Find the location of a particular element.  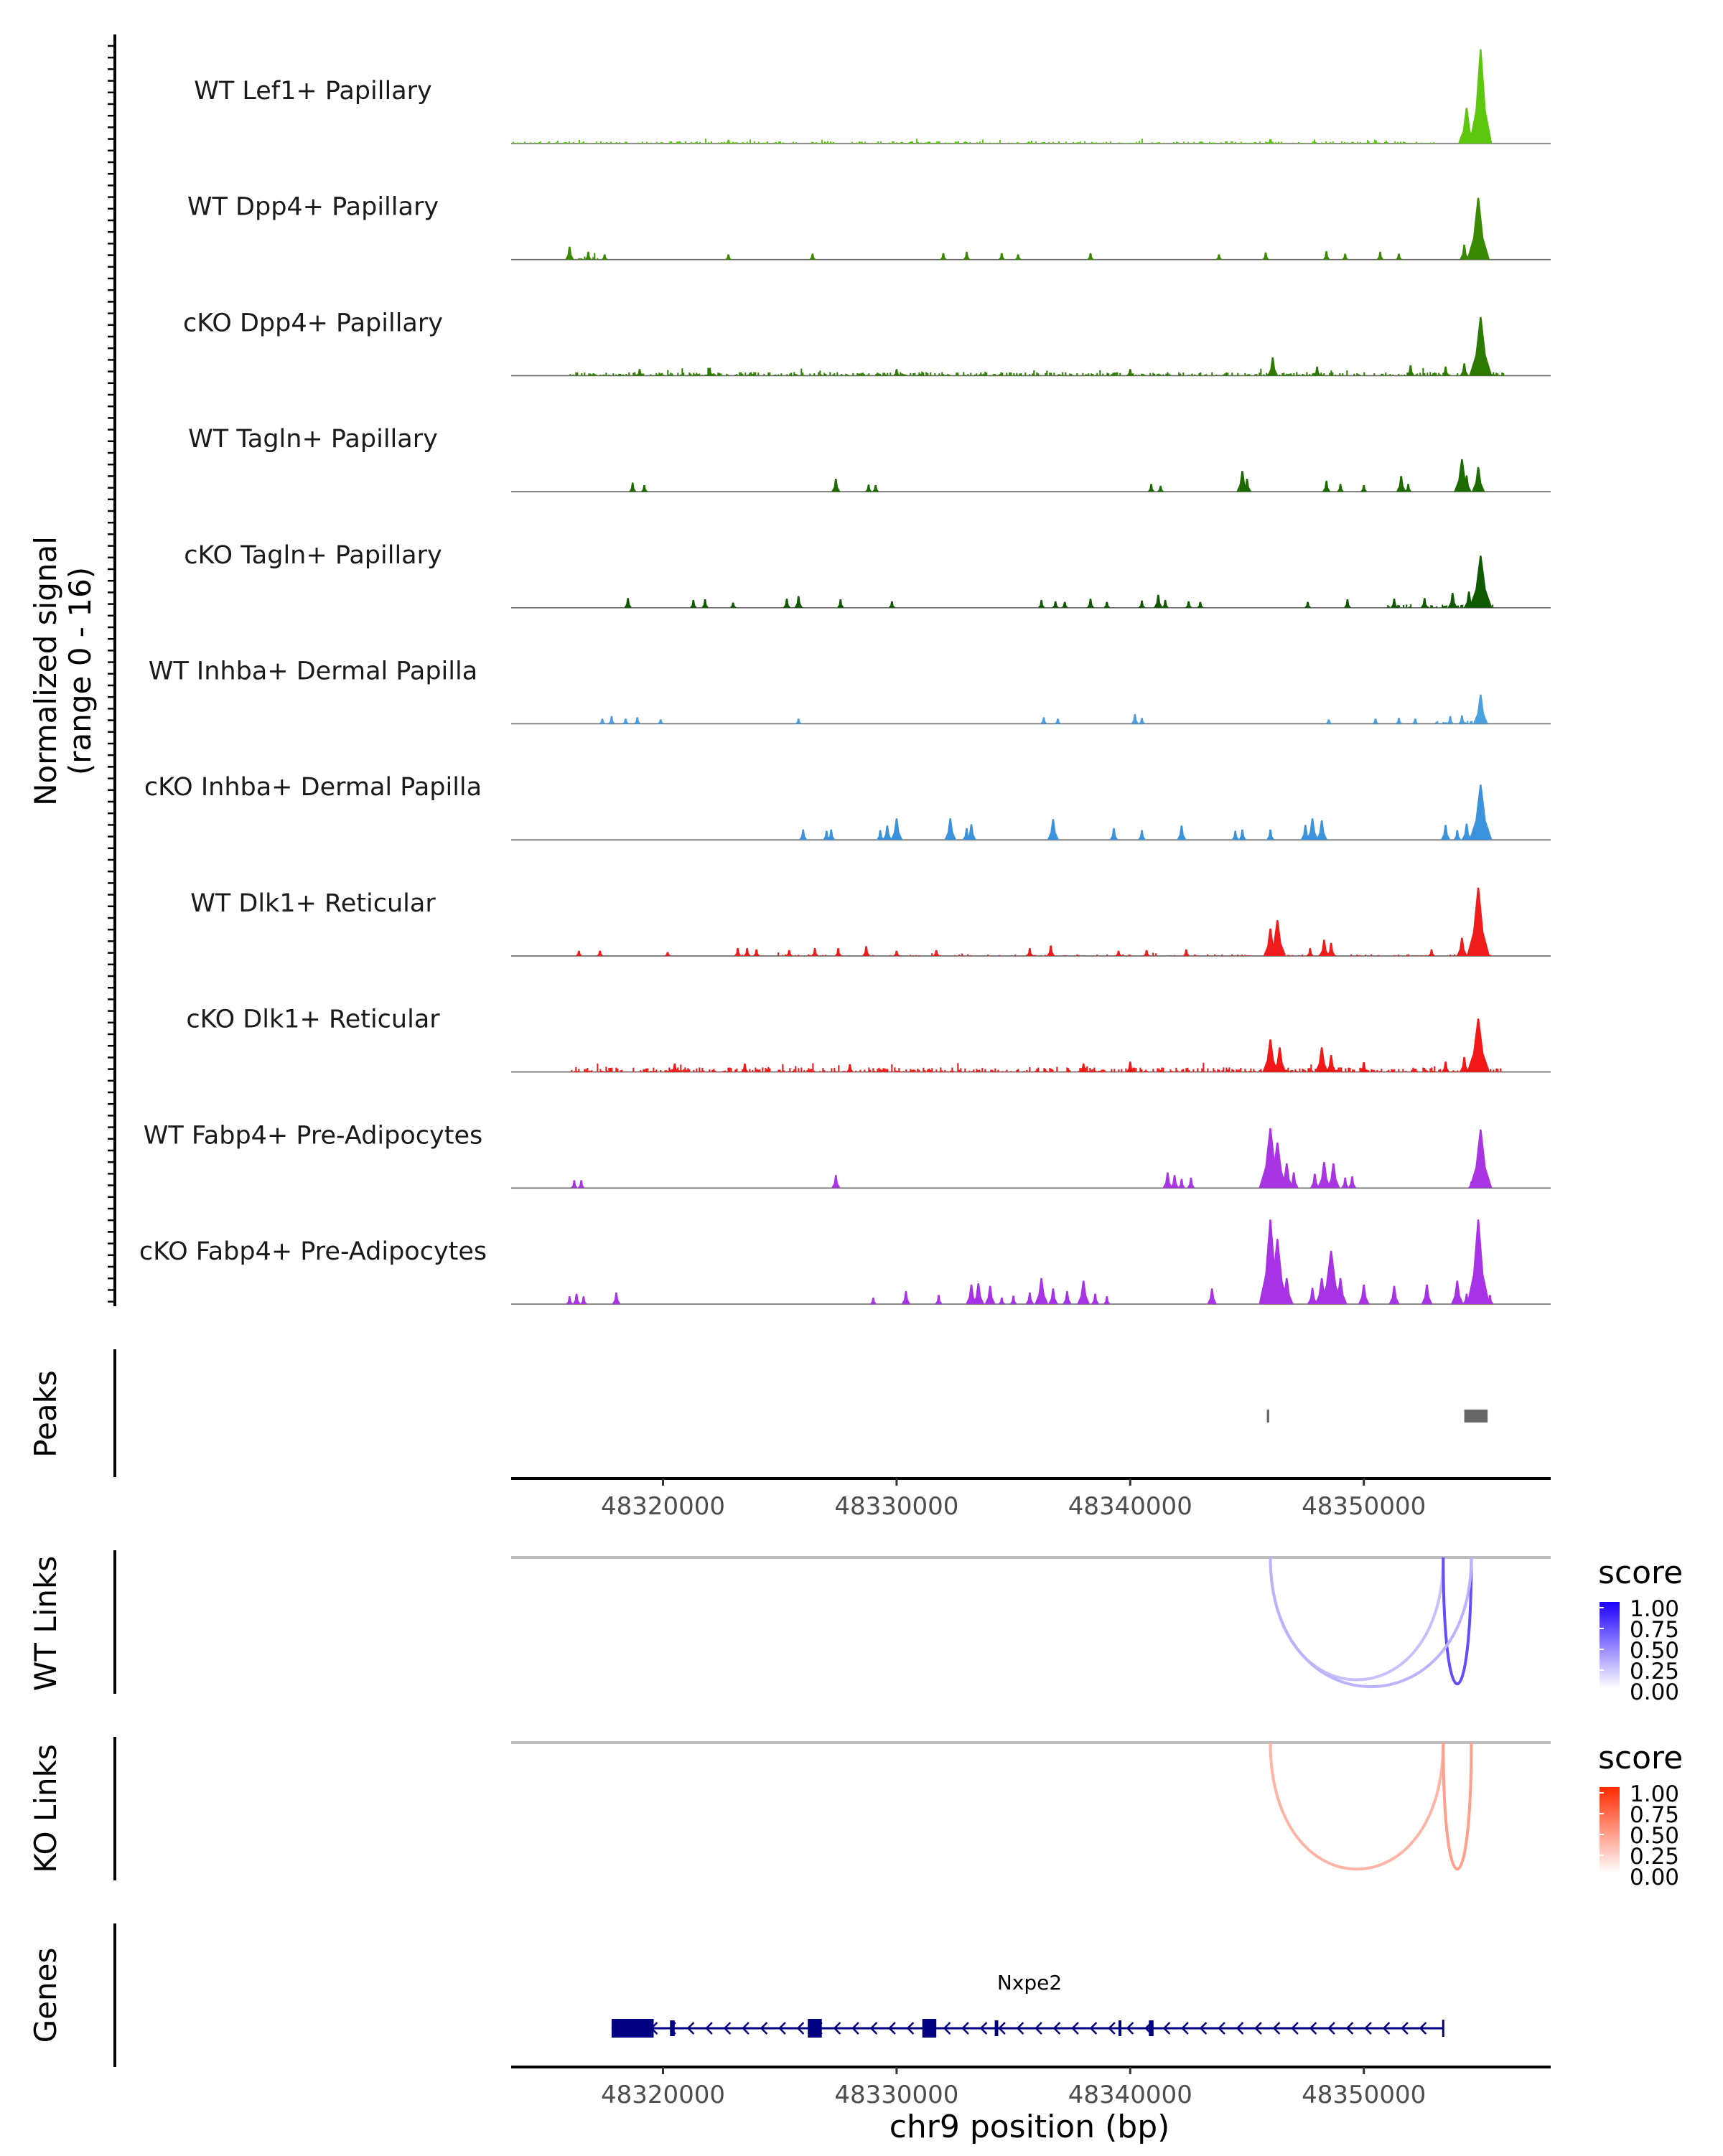

legend-value: 1.00 is located at coordinates (1654, 1794).